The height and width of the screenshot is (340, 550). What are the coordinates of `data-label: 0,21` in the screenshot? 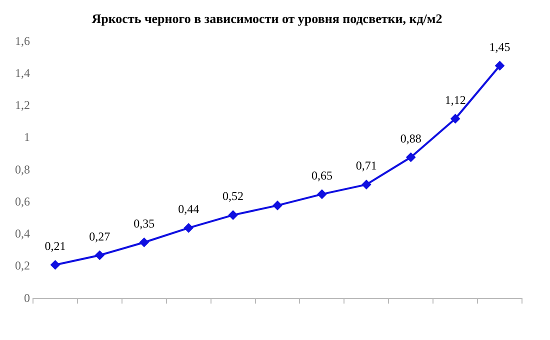 It's located at (55, 246).